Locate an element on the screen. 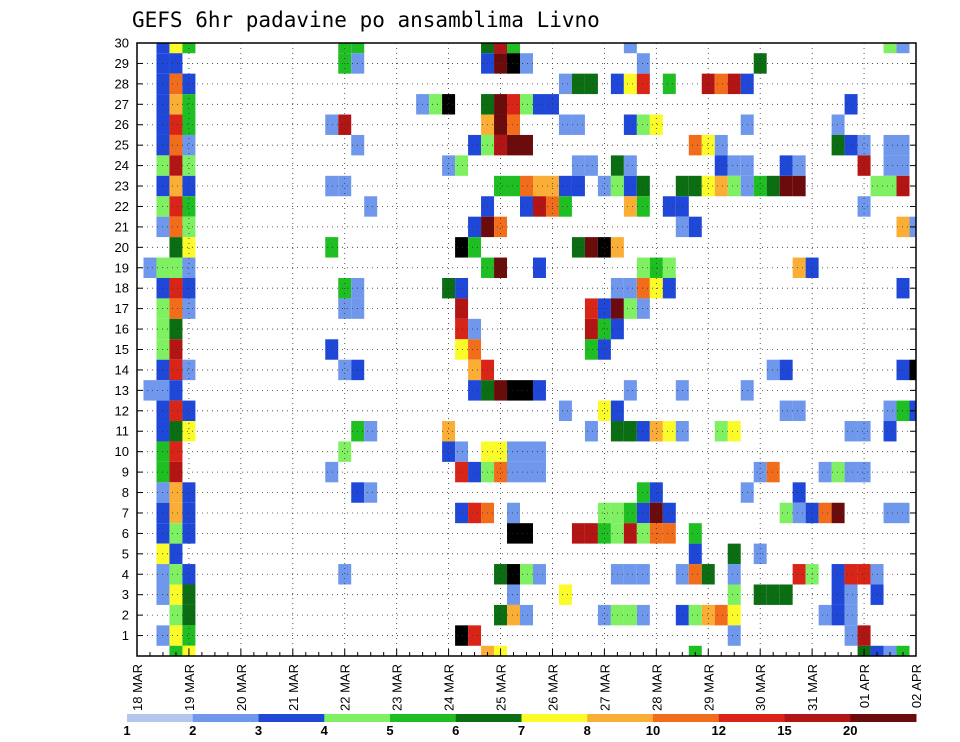  colorbar-label: 3 is located at coordinates (258, 730).